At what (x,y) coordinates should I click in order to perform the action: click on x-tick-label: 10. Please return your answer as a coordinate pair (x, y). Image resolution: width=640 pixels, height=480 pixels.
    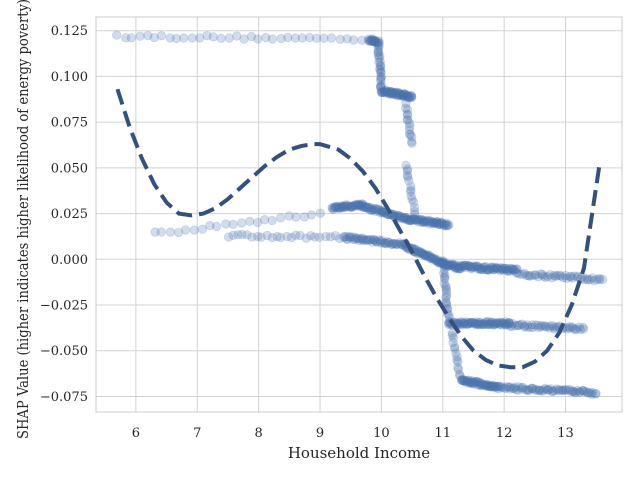
    Looking at the image, I should click on (381, 433).